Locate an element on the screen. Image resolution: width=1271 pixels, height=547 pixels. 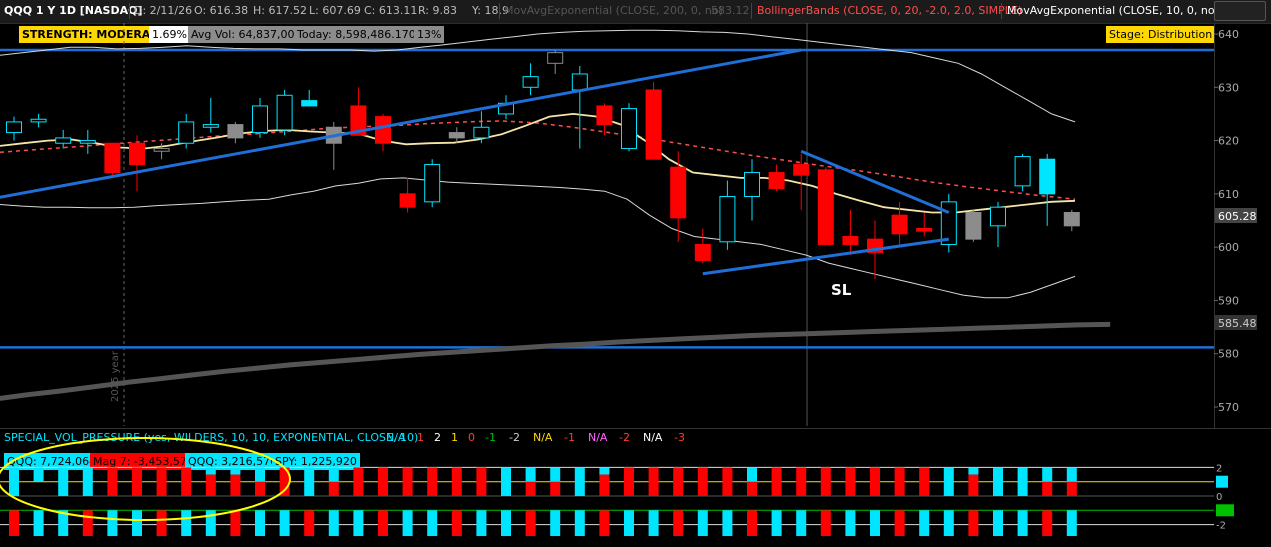
bollinger-upper-line is located at coordinates (538, 76).